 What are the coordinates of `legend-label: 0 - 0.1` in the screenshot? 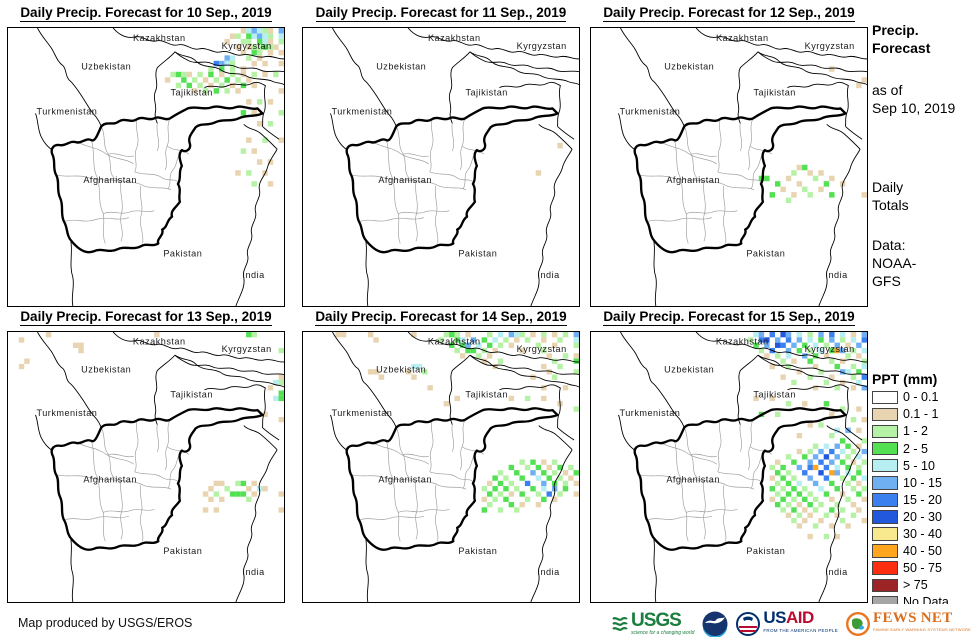 It's located at (921, 397).